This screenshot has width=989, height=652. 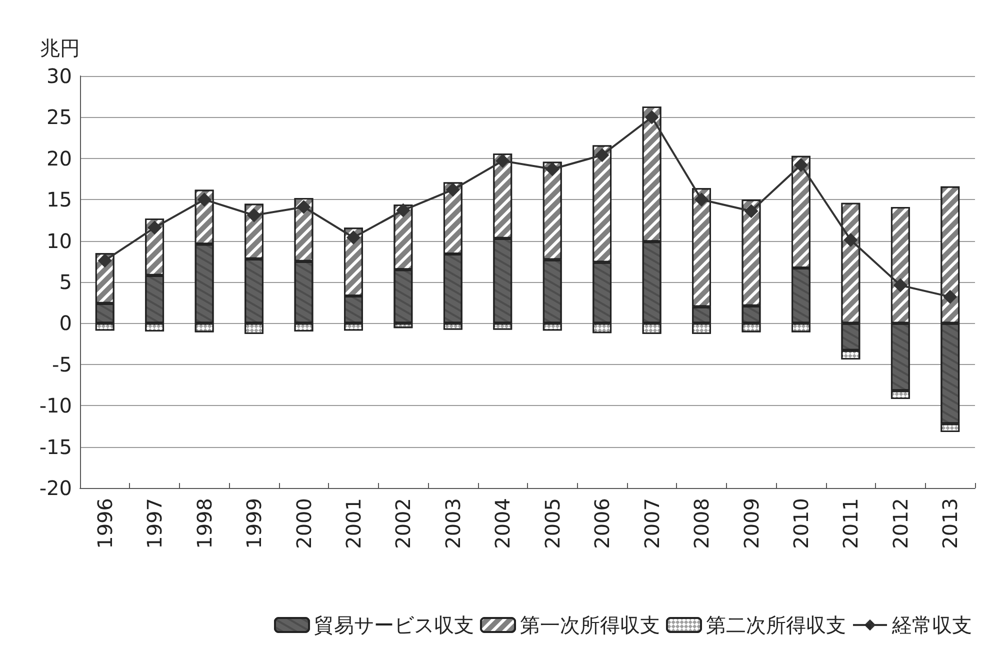 What do you see at coordinates (304, 523) in the screenshot?
I see `x-tick-label: 2000` at bounding box center [304, 523].